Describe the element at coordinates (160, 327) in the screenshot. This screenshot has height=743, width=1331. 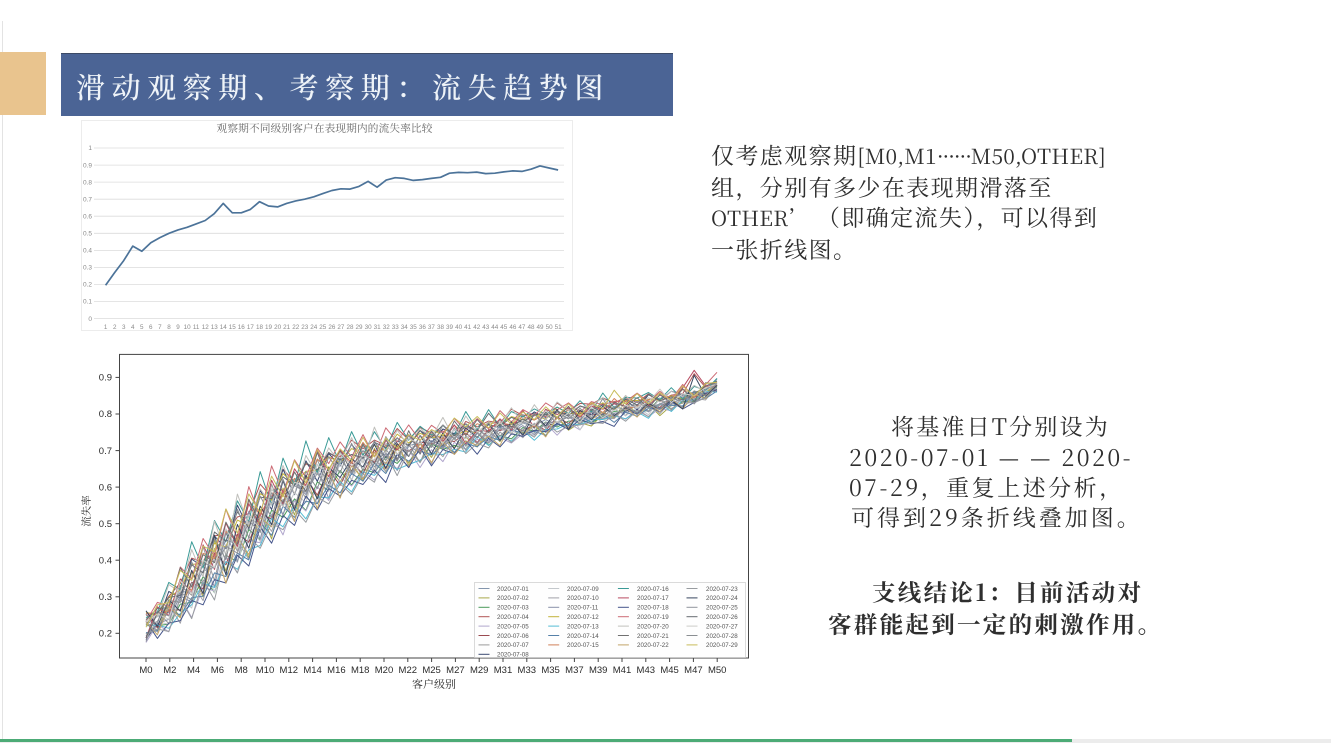
I see `svg-text: 7` at that location.